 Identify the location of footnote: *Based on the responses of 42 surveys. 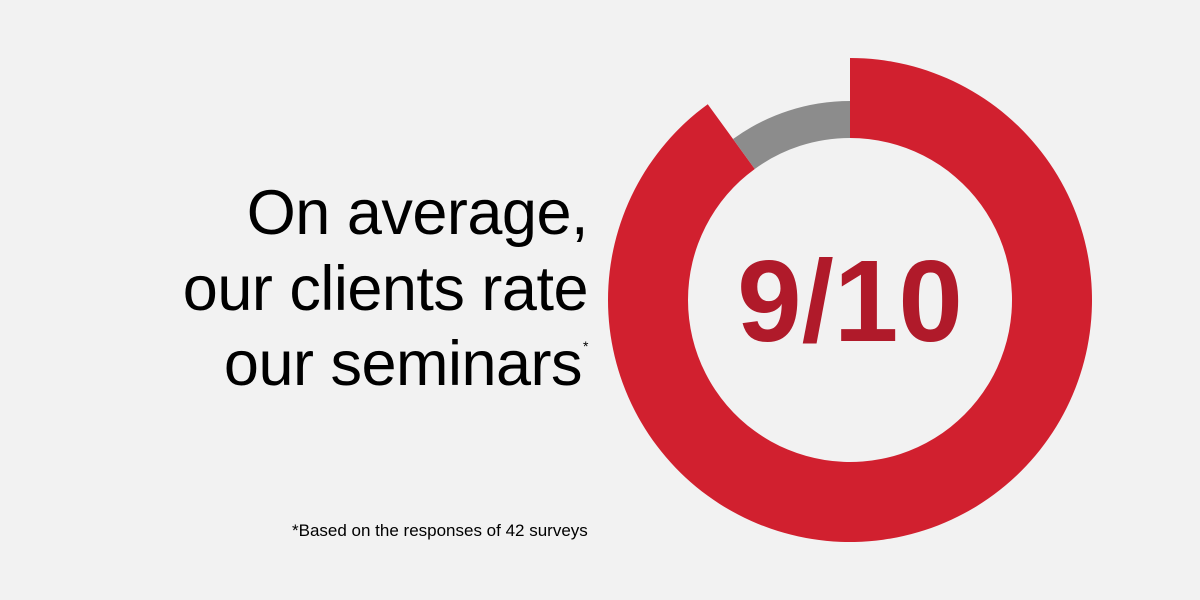
(440, 530).